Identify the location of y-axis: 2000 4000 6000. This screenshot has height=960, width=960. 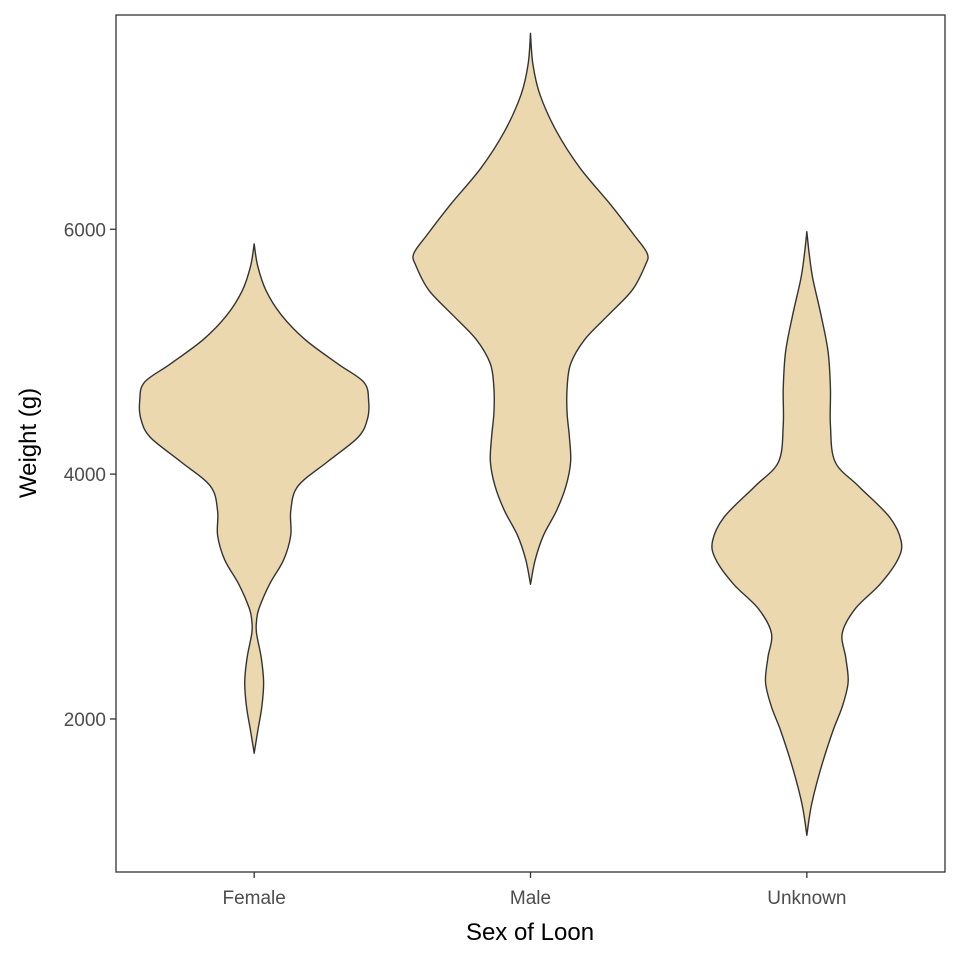
(90, 475).